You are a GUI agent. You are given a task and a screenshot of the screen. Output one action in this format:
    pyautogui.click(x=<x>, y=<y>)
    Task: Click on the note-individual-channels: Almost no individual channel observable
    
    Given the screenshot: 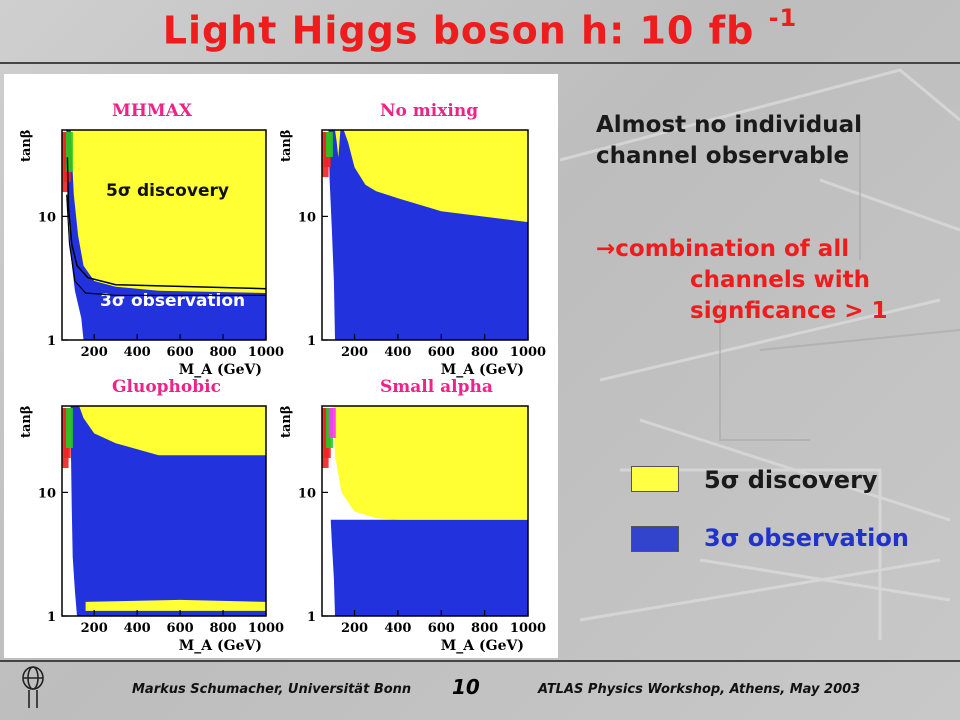 What is the action you would take?
    pyautogui.click(x=729, y=141)
    